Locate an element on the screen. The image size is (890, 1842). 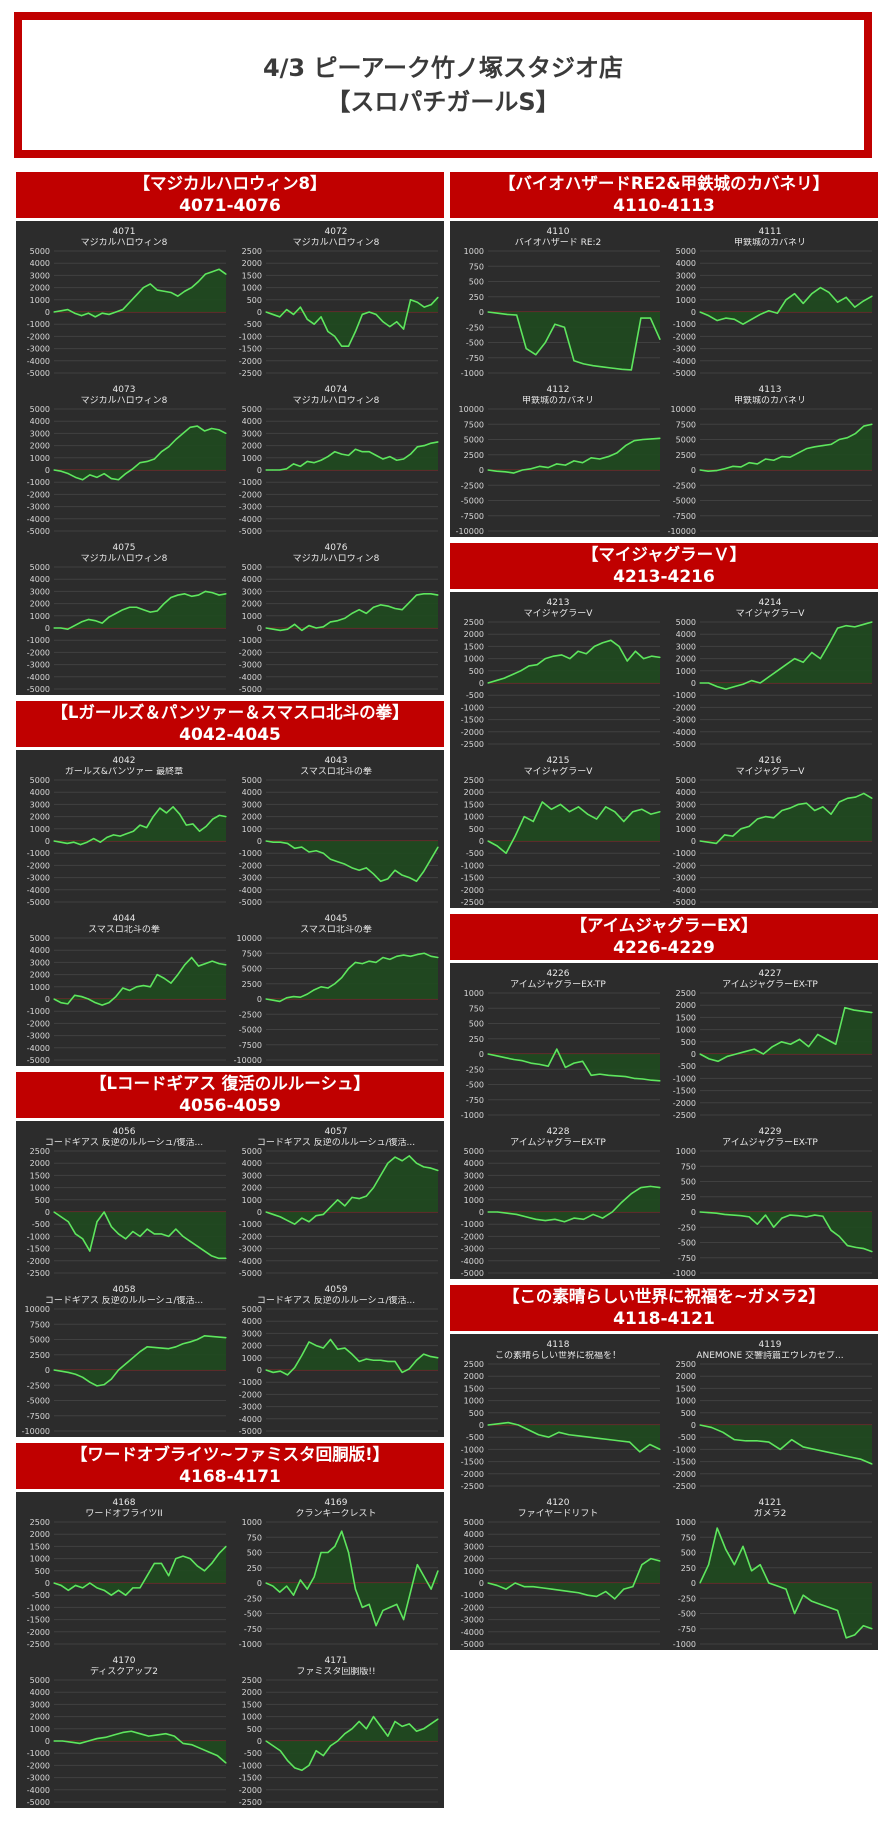
y-tick-label: 0 is located at coordinates (693, 1212).